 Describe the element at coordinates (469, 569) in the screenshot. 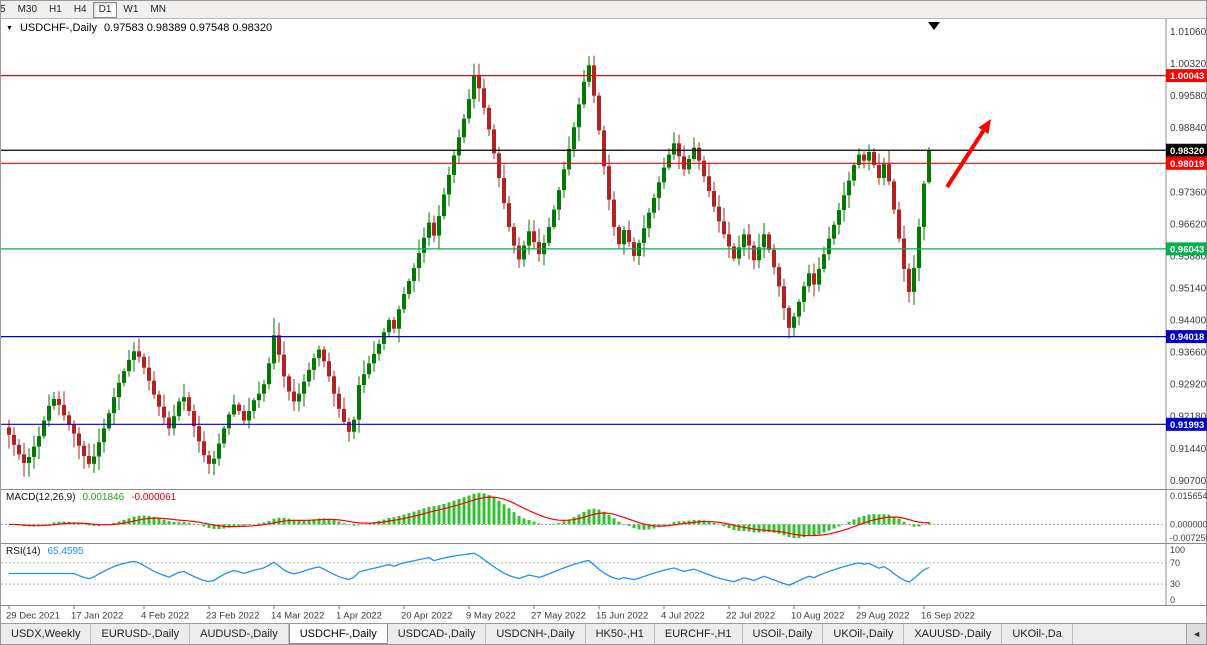

I see `rsi-line` at that location.